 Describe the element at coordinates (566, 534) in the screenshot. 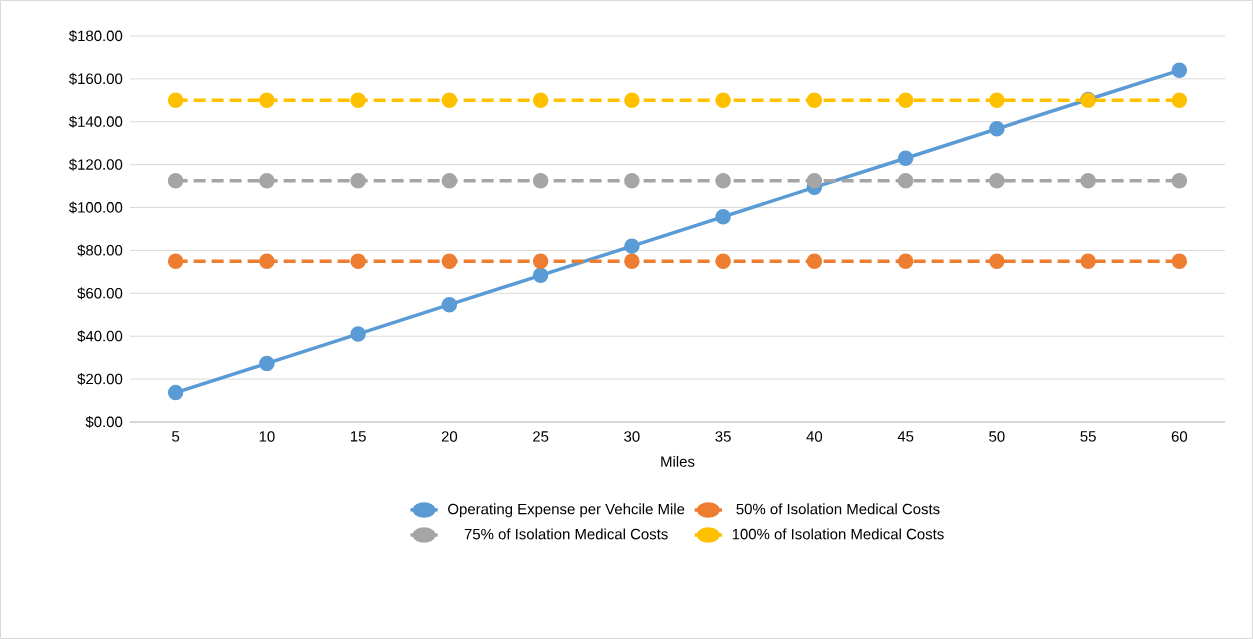

I see `legend-label: 75% of Isolation Medical Costs` at that location.